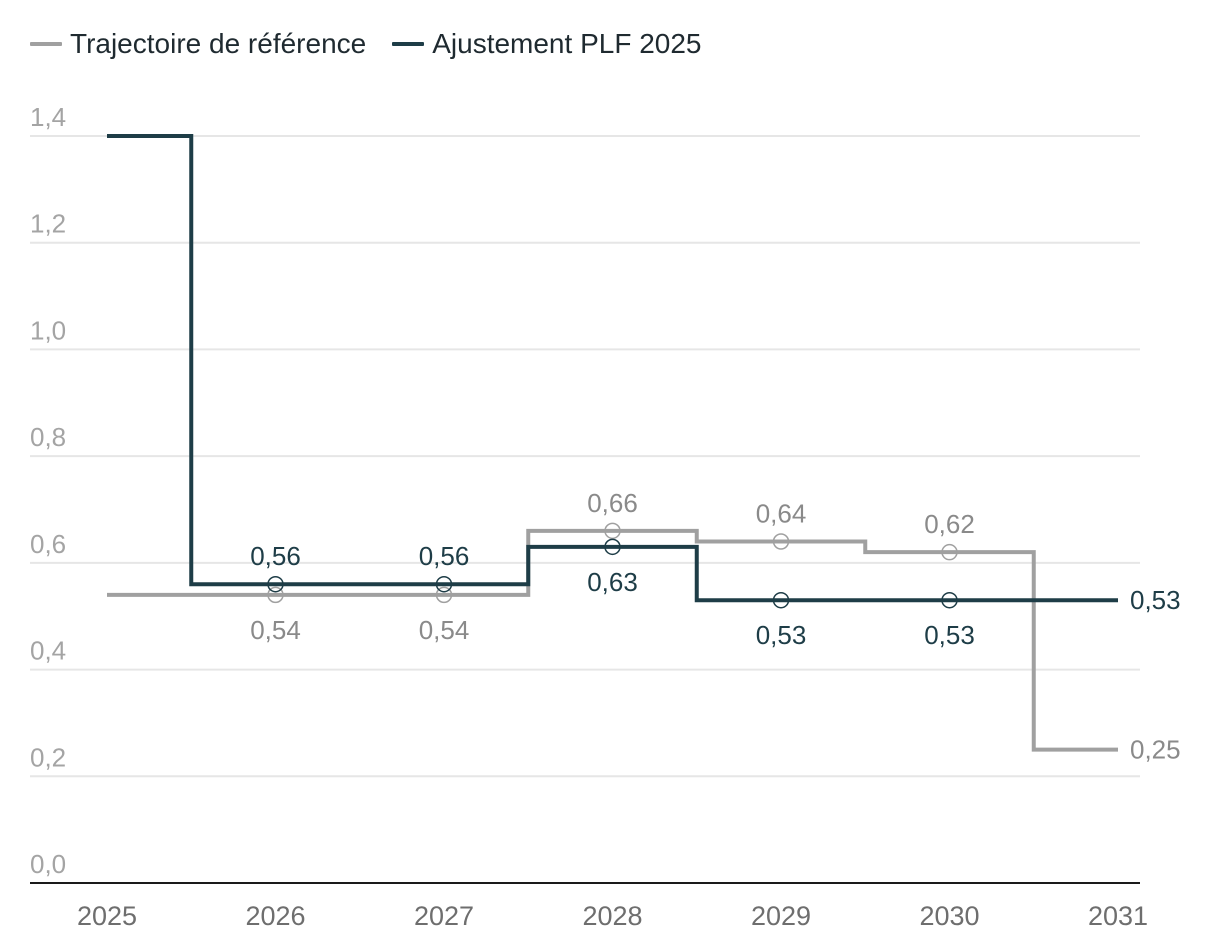 The width and height of the screenshot is (1210, 950). What do you see at coordinates (48, 651) in the screenshot?
I see `y-tick-label: 0,4` at bounding box center [48, 651].